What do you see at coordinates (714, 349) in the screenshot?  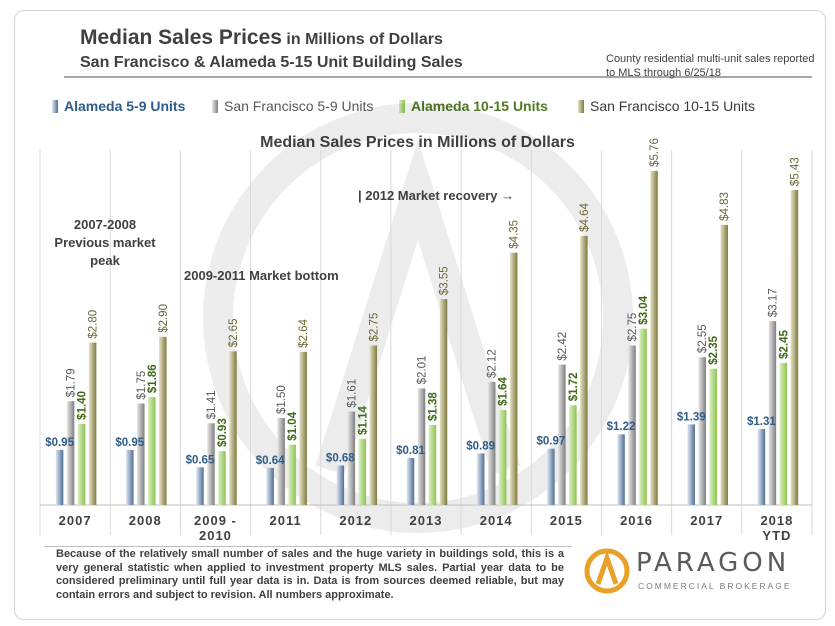 I see `data-label: $2.35` at bounding box center [714, 349].